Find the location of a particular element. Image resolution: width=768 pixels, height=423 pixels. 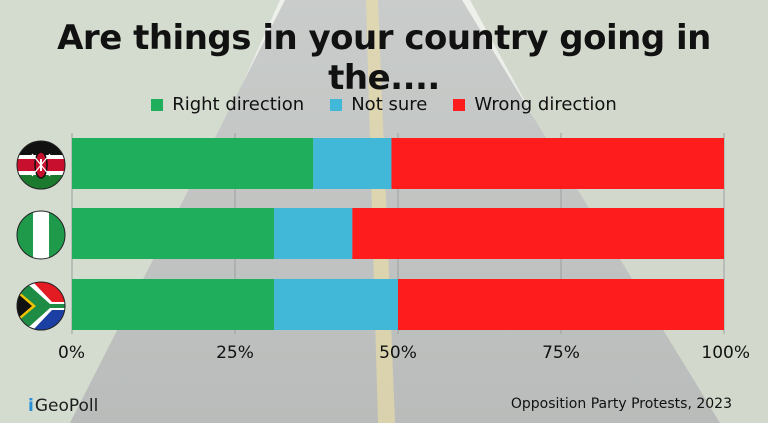

logo-text: GeoPoll is located at coordinates (66, 406).